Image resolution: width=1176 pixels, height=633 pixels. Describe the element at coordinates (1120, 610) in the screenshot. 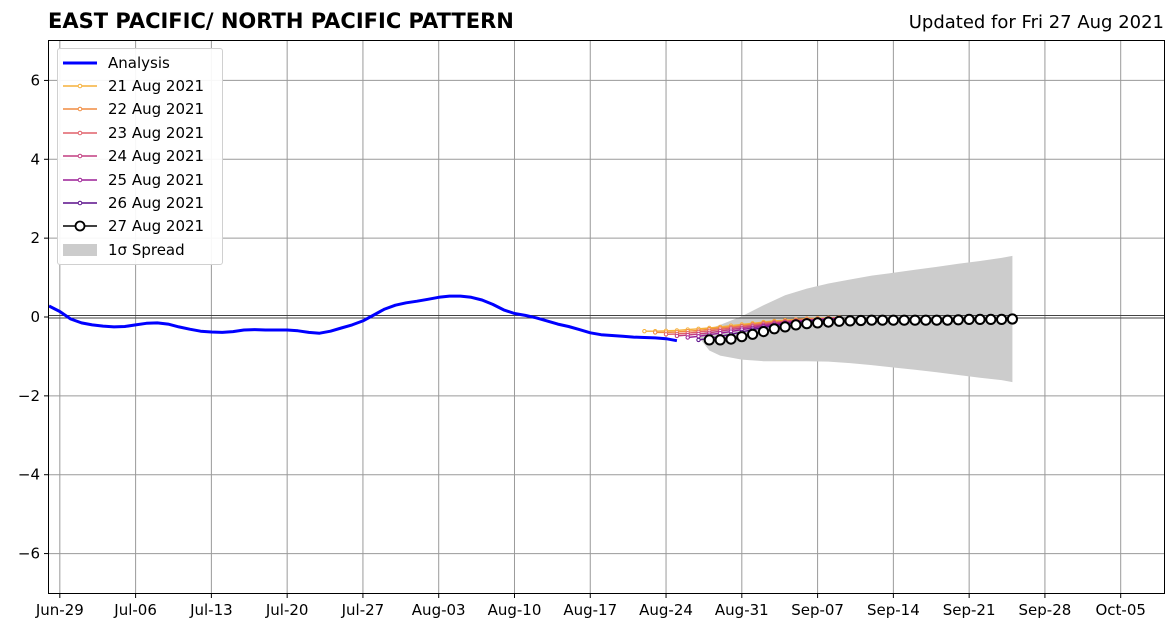

I see `x-tick-label: Oct-05` at that location.